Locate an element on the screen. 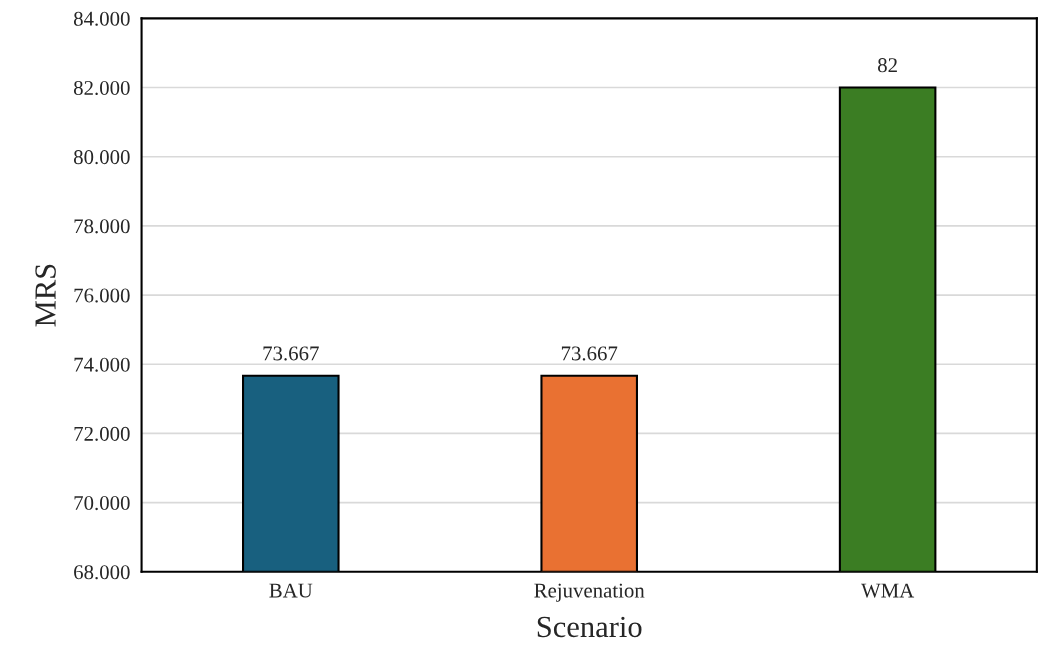 The image size is (1041, 655). y-tick-label: 80.000 is located at coordinates (101, 157).